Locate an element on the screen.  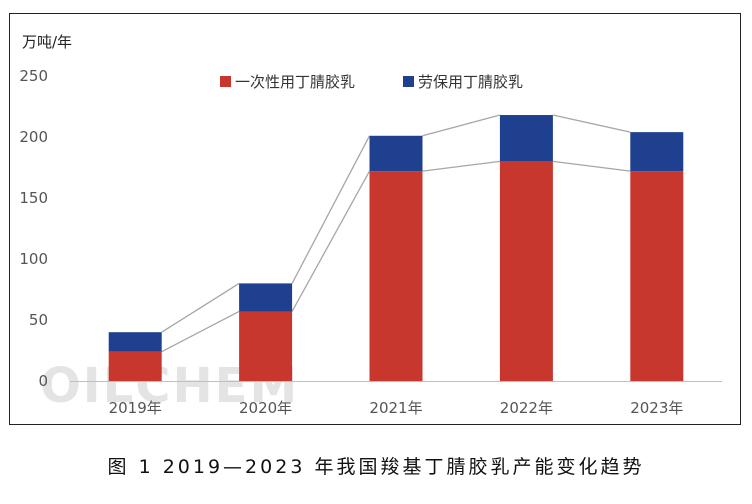
x-tick-label: 2021年 is located at coordinates (395, 408).